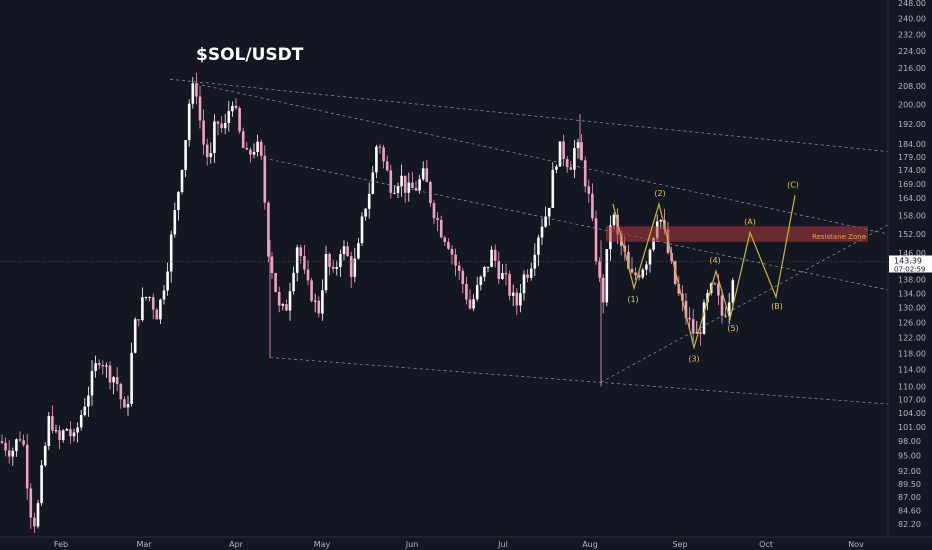 This screenshot has width=932, height=550. Describe the element at coordinates (912, 293) in the screenshot. I see `price-tick-label: 134.00` at that location.